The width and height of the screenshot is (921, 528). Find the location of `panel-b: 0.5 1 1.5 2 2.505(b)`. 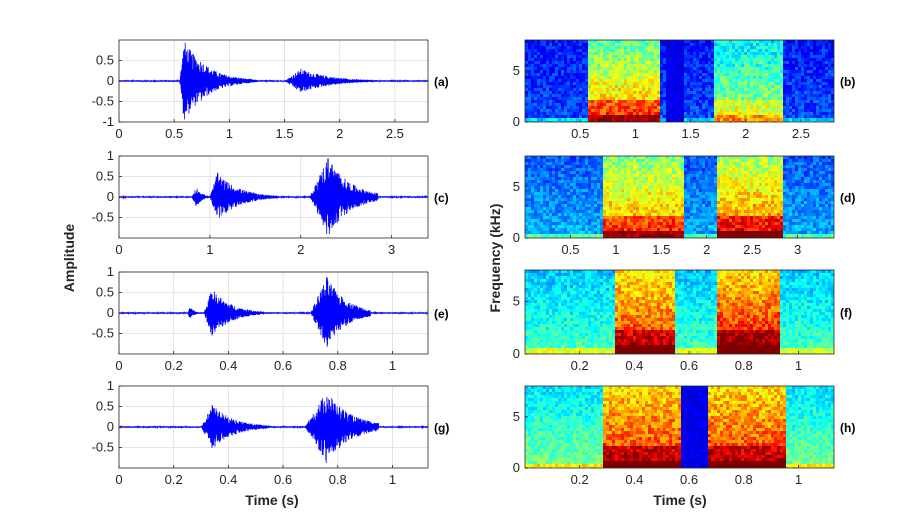

panel-b: 0.5 1 1.5 2 2.505(b) is located at coordinates (684, 90).